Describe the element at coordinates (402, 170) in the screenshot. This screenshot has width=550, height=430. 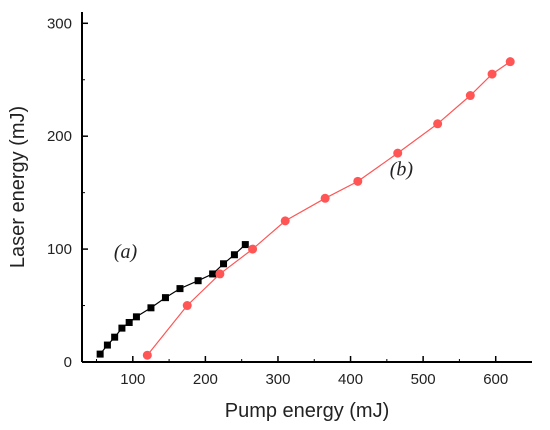
I see `series-annotation: (b)` at that location.